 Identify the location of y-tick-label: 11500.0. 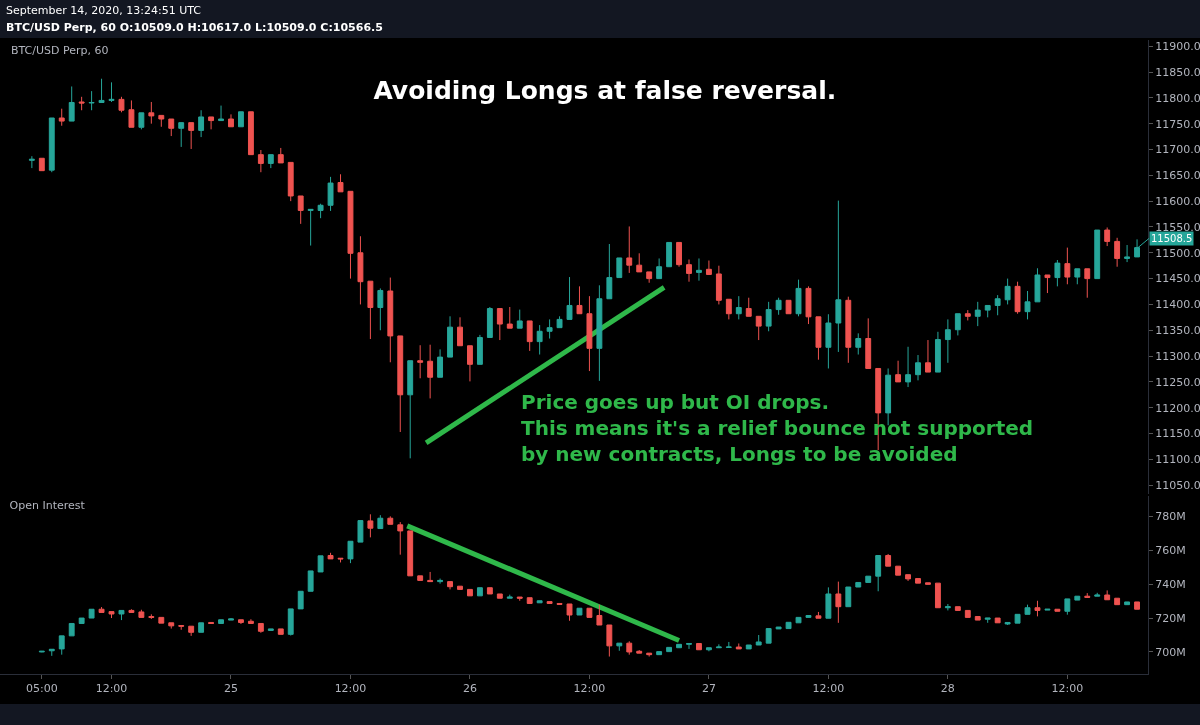
(1177, 253).